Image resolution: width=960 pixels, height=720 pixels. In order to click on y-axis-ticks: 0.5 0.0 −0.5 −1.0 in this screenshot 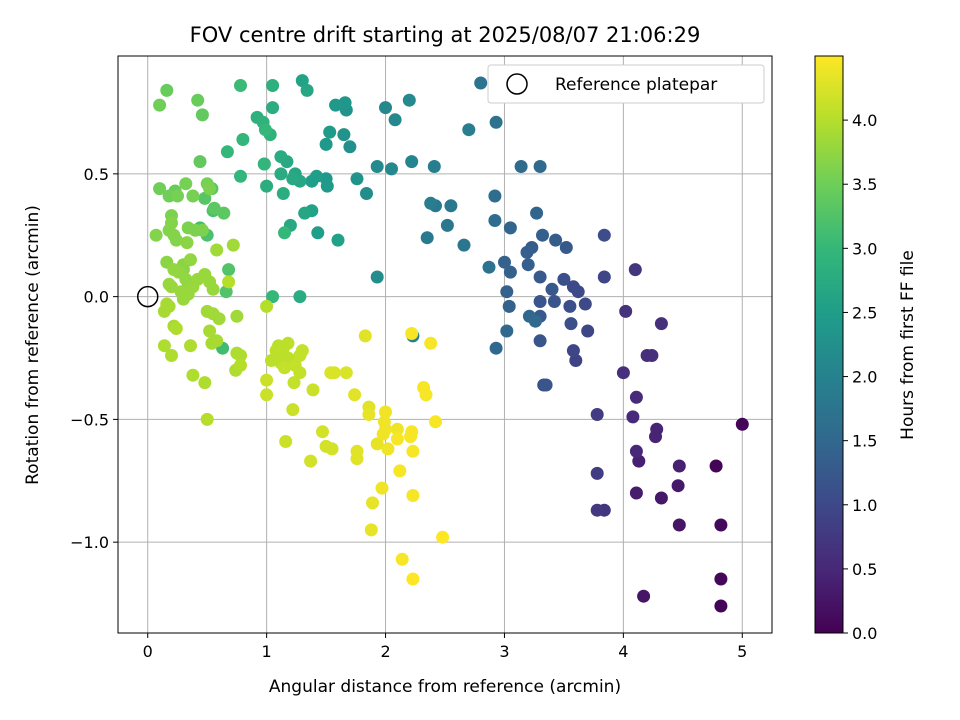, I will do `click(94, 358)`.